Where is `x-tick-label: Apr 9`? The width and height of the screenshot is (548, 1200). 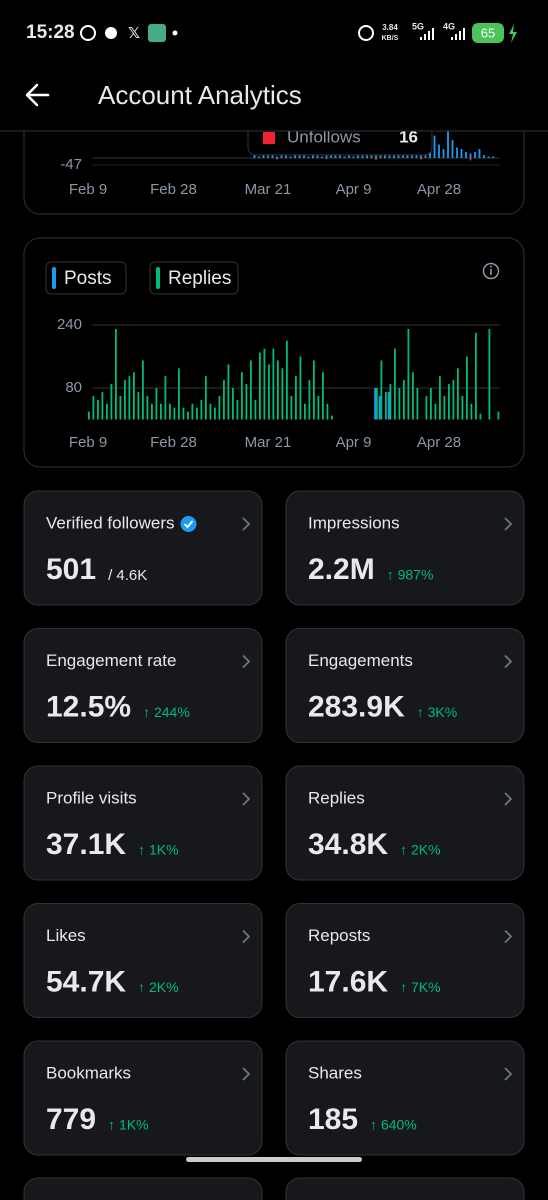
x-tick-label: Apr 9 is located at coordinates (354, 189).